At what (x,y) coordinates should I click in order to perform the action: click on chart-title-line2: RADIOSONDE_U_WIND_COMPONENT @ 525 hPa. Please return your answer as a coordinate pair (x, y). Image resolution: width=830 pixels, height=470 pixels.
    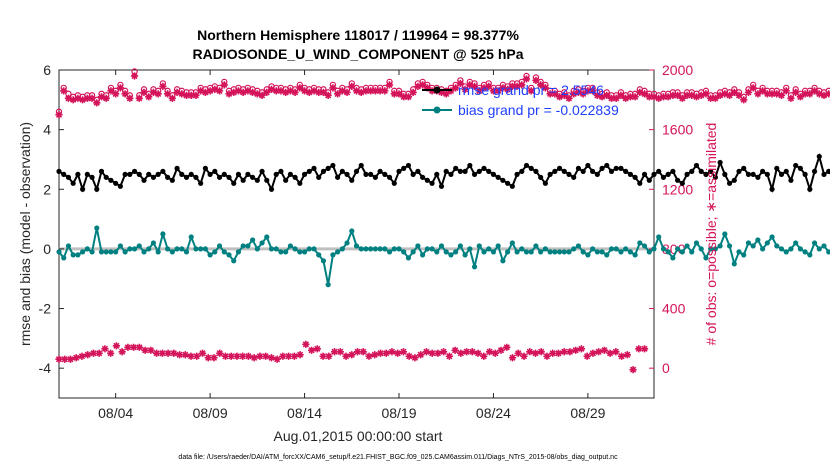
    Looking at the image, I should click on (357, 54).